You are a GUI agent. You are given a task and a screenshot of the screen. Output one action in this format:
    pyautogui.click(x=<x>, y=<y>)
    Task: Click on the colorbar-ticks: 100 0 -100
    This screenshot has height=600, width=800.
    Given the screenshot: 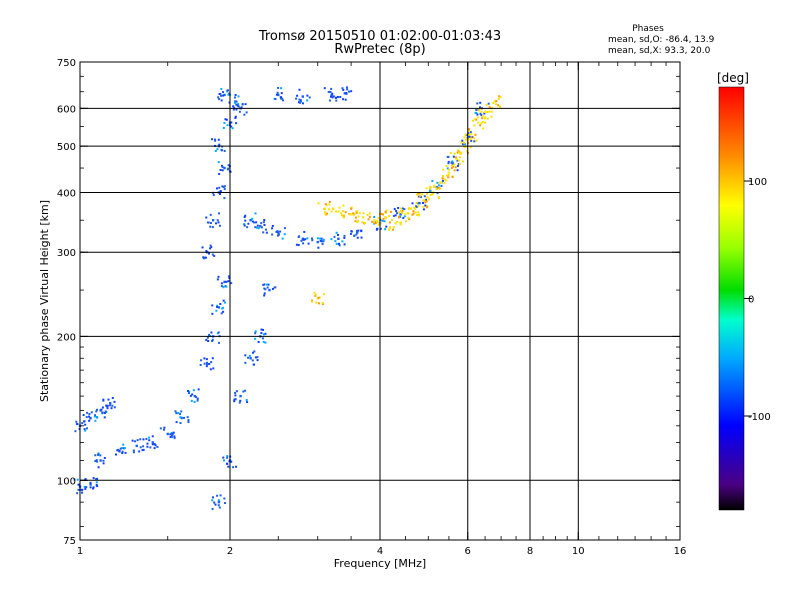 What is the action you would take?
    pyautogui.click(x=757, y=300)
    